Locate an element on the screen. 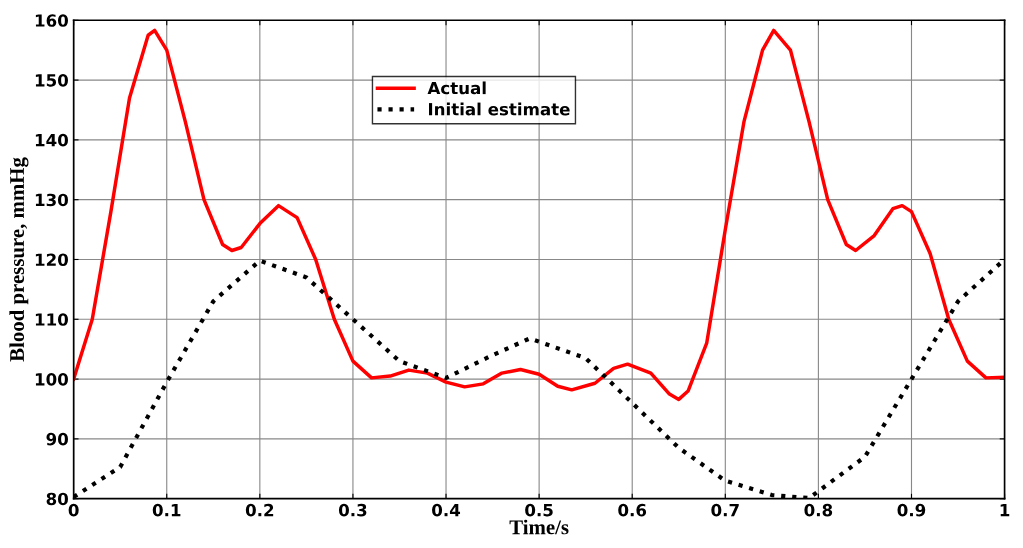  x-tick-label: 0.4 is located at coordinates (446, 510).